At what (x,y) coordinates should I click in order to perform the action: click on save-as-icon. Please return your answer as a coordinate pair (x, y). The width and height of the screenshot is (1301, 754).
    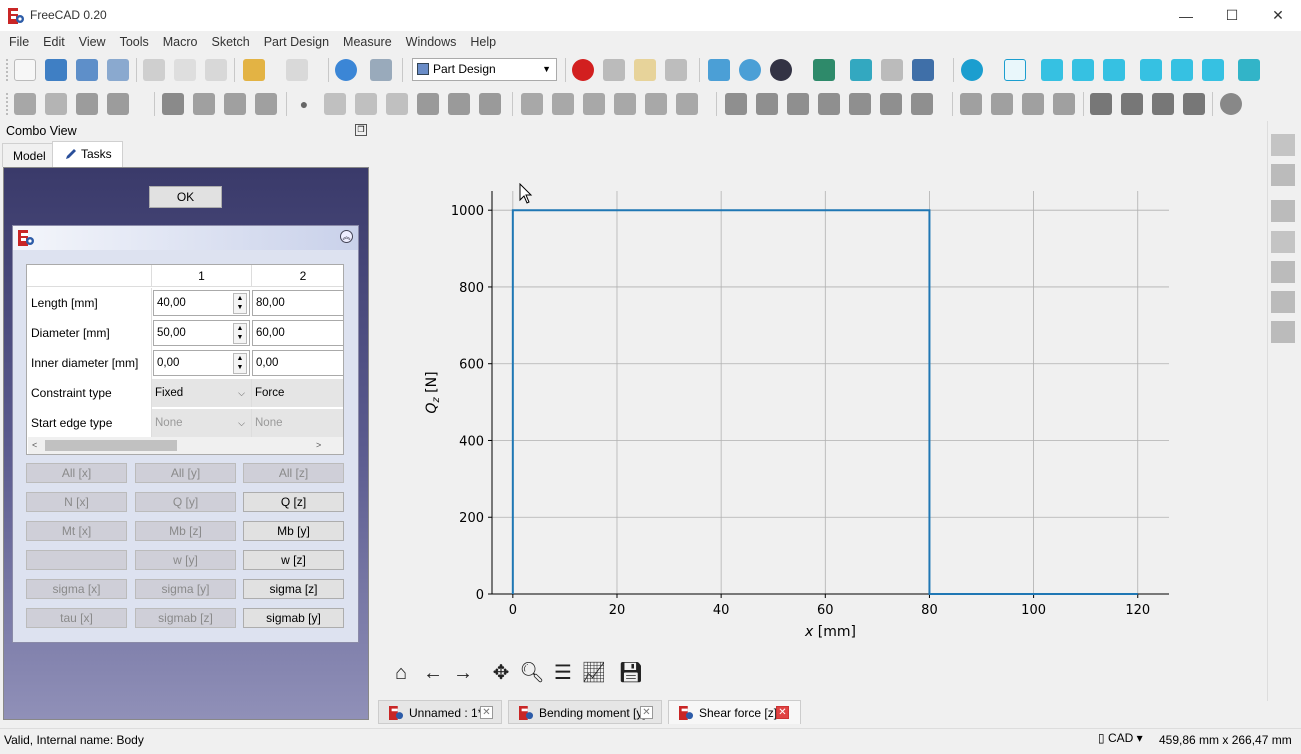
    Looking at the image, I should click on (118, 70).